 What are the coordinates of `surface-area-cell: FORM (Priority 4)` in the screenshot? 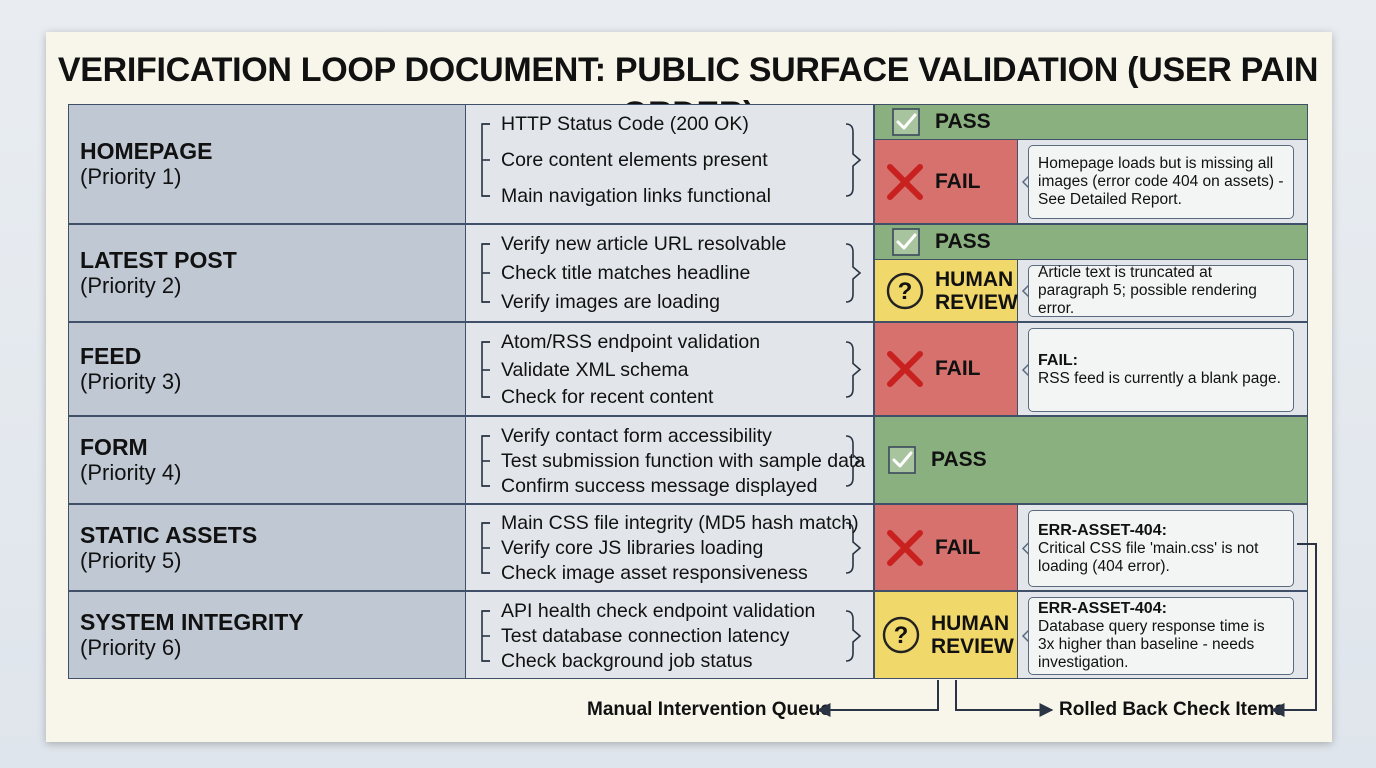 It's located at (267, 460).